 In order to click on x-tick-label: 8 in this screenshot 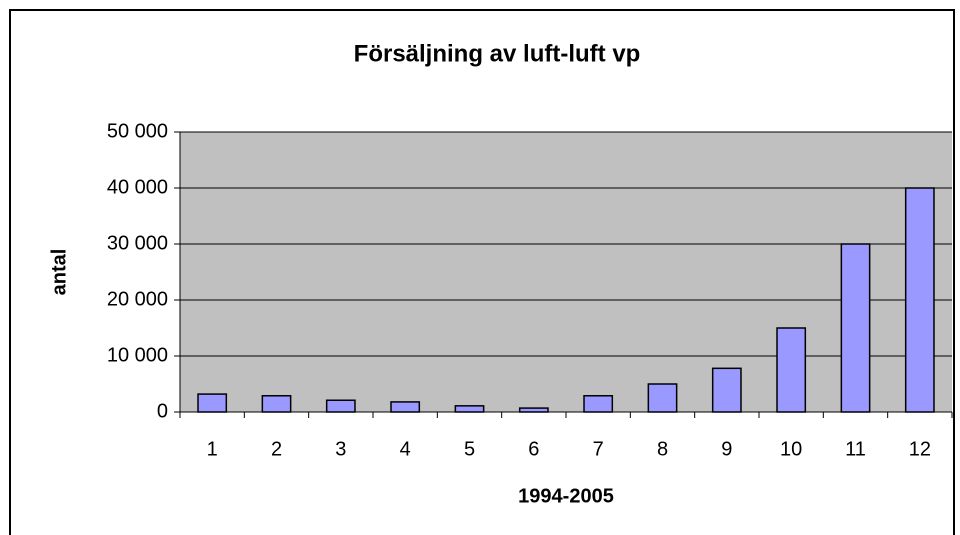, I will do `click(662, 449)`.